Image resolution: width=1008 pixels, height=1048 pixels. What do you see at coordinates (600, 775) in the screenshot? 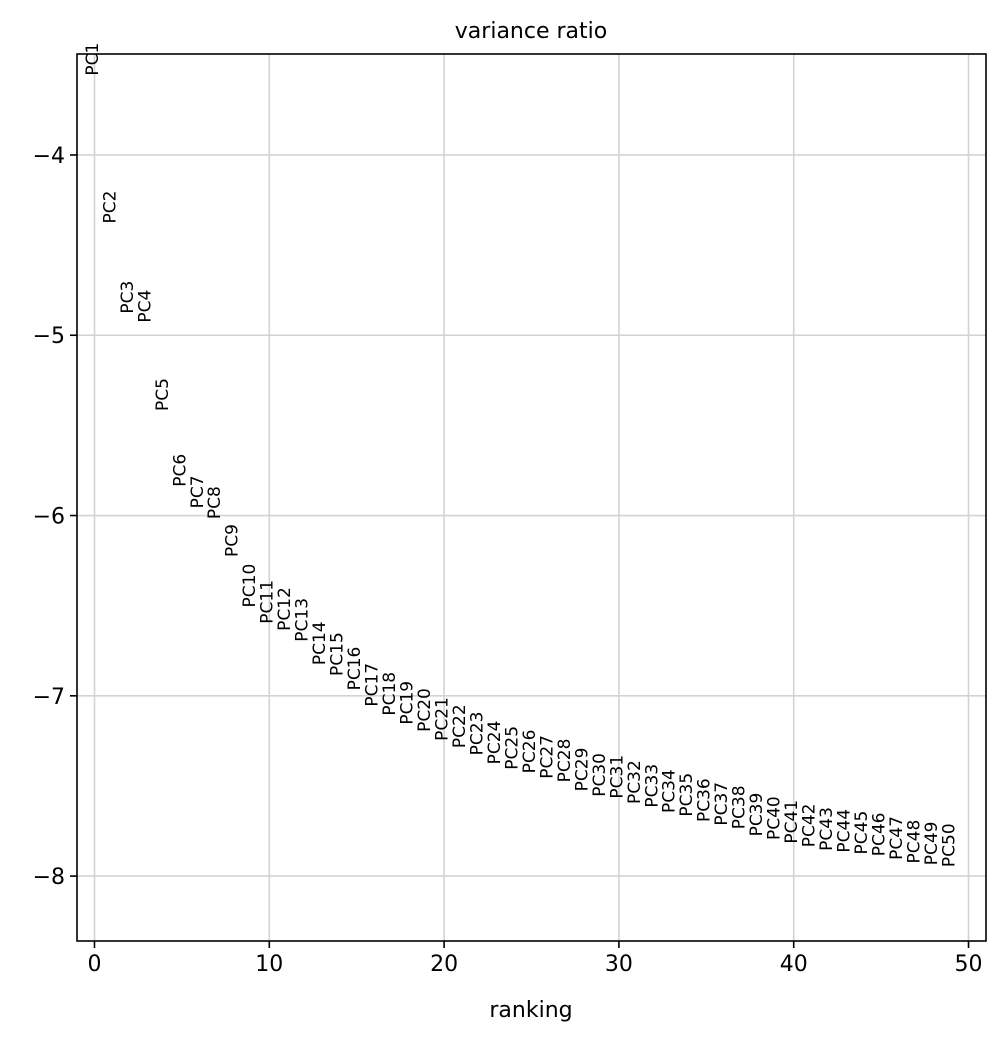
I see `pc-label-pc30: PC30` at bounding box center [600, 775].